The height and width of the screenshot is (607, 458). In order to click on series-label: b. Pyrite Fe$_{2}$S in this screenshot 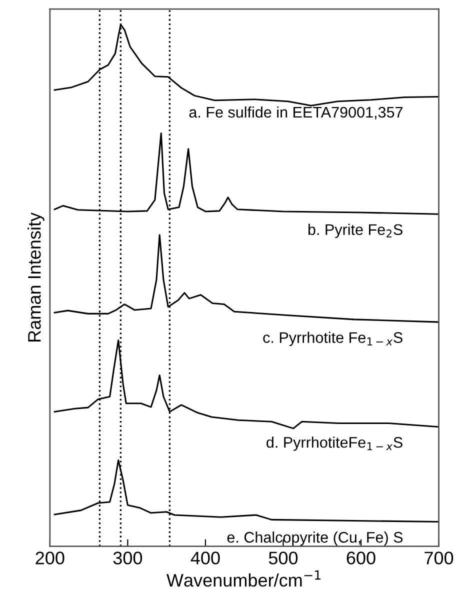, I will do `click(355, 231)`.